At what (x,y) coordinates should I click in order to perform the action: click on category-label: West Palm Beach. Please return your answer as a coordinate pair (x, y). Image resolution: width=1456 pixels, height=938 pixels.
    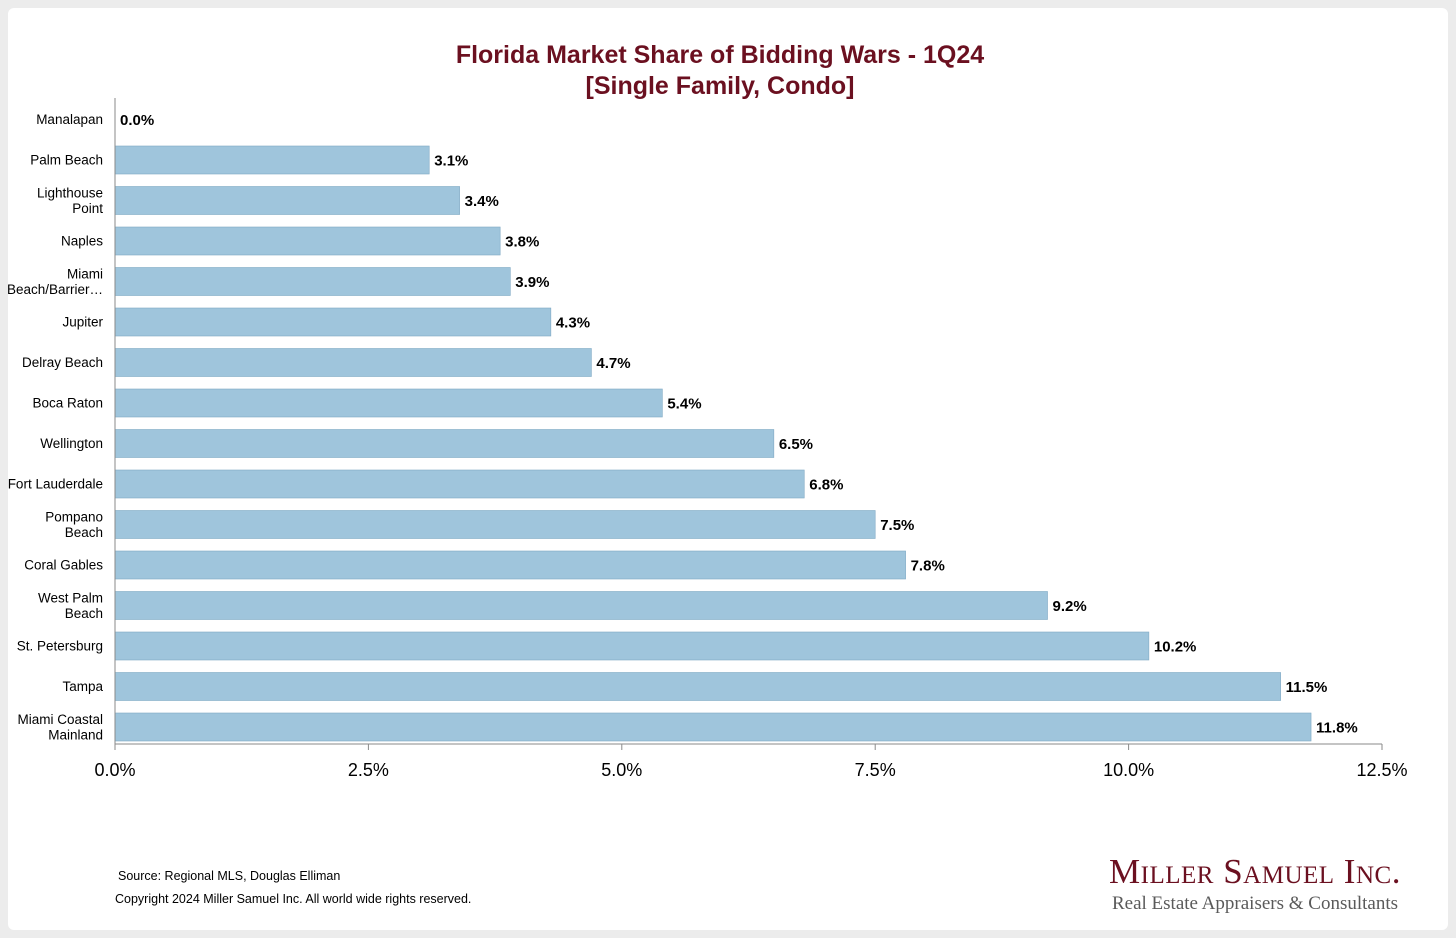
    Looking at the image, I should click on (70, 605).